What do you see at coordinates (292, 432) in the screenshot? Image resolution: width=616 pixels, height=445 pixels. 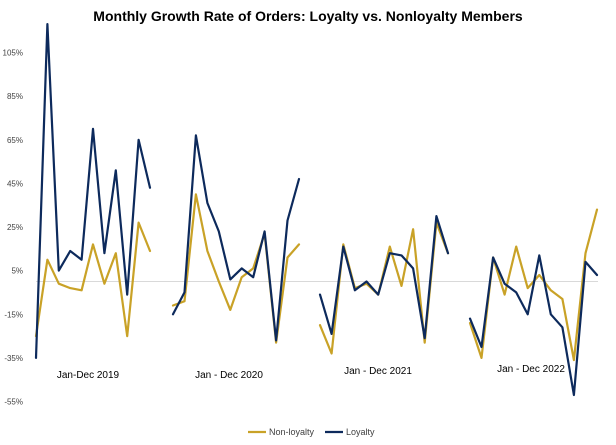 I see `legend-label: Non-loyalty` at bounding box center [292, 432].